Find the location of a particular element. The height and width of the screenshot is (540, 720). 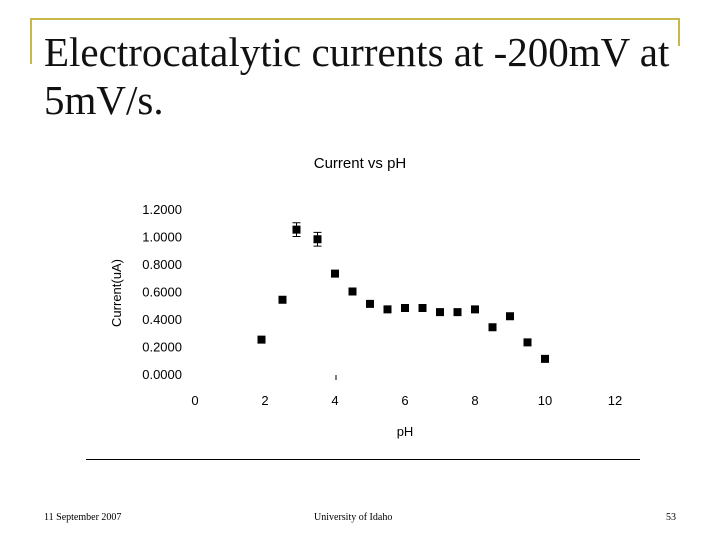

decorative-right-rule is located at coordinates (679, 32).